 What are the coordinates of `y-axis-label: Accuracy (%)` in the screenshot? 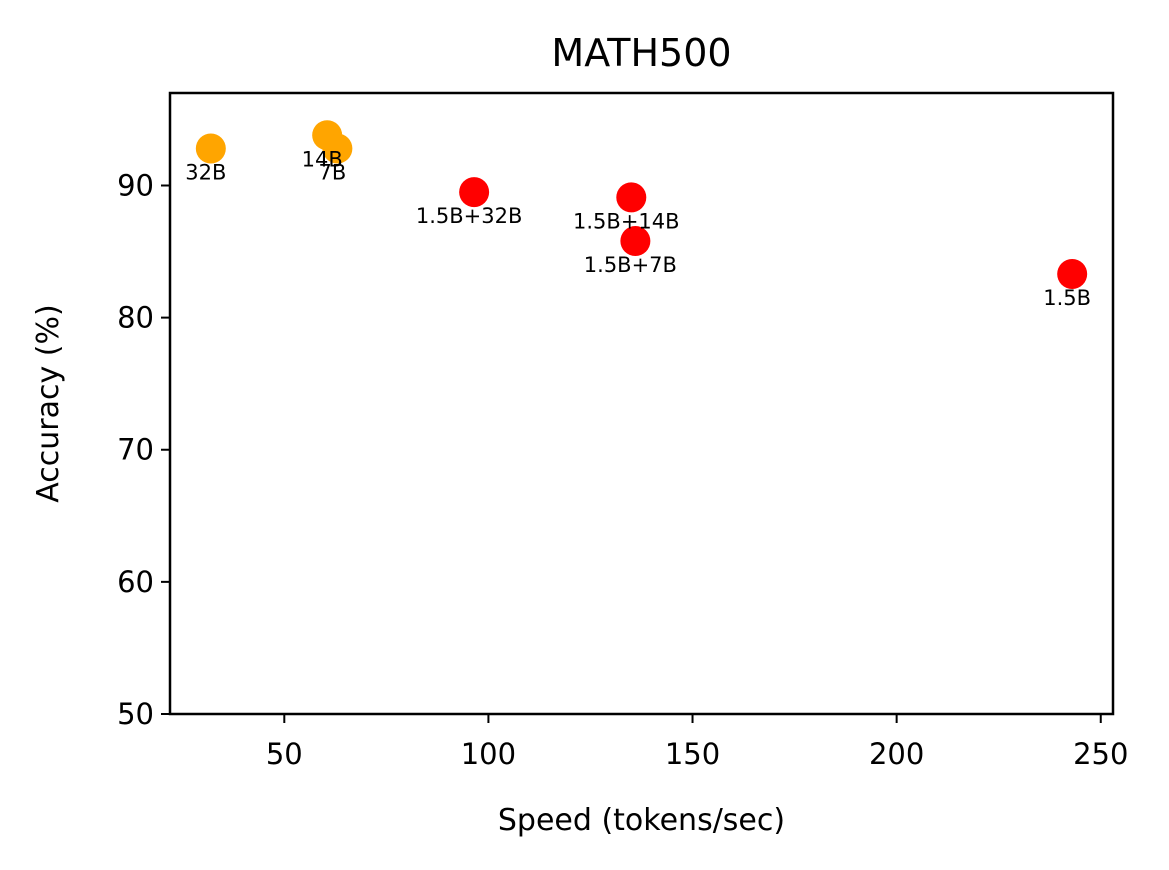 It's located at (48, 403).